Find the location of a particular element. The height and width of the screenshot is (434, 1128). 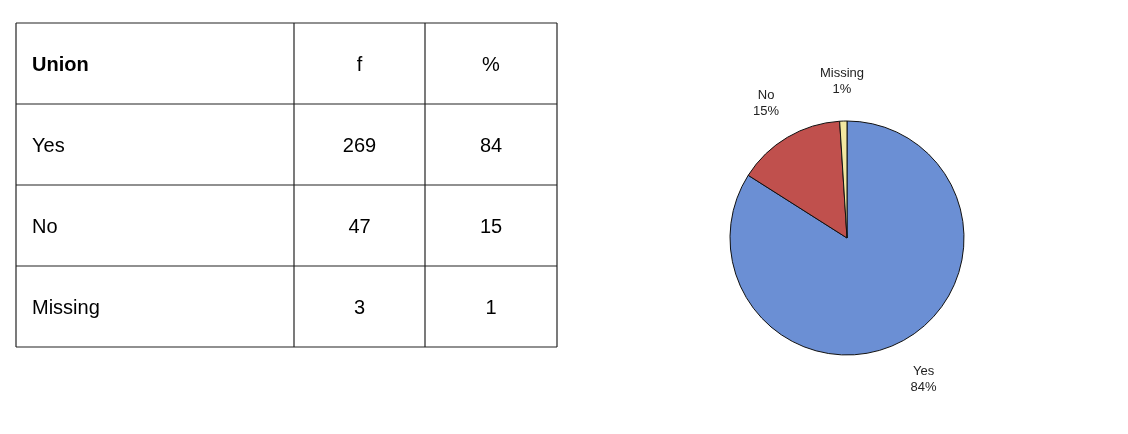

data-label: 3 is located at coordinates (359, 306).